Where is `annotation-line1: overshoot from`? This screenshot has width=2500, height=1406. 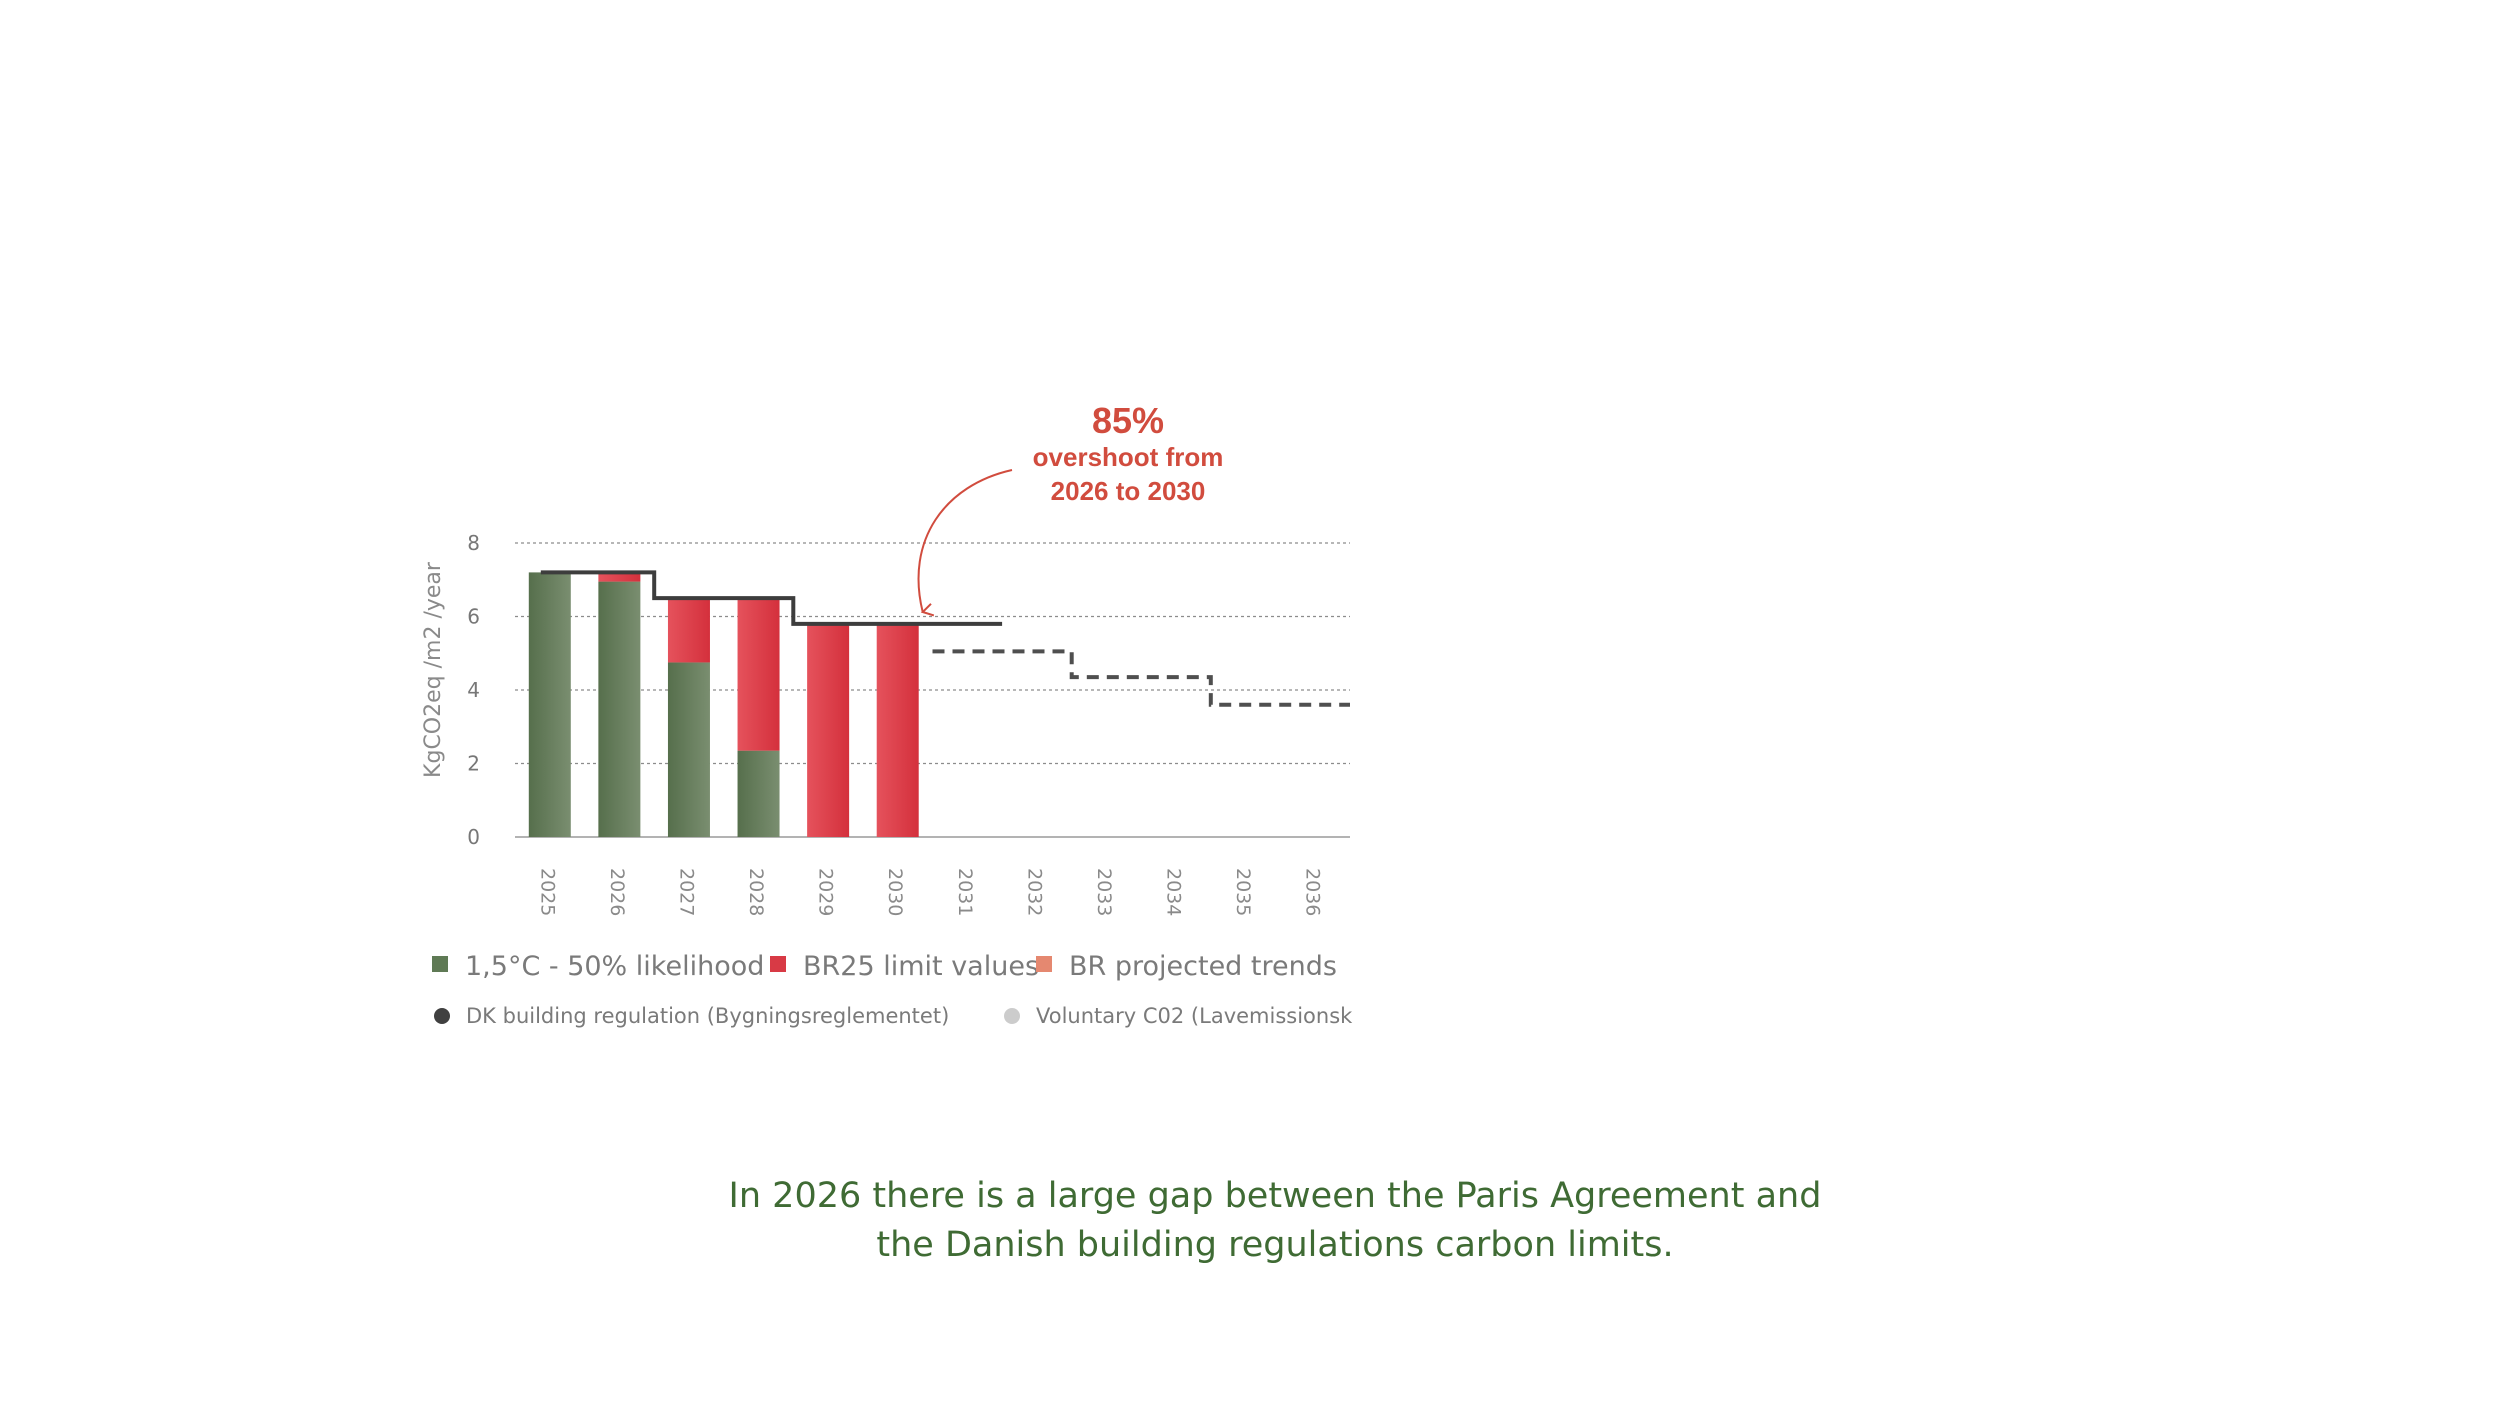 annotation-line1: overshoot from is located at coordinates (1128, 457).